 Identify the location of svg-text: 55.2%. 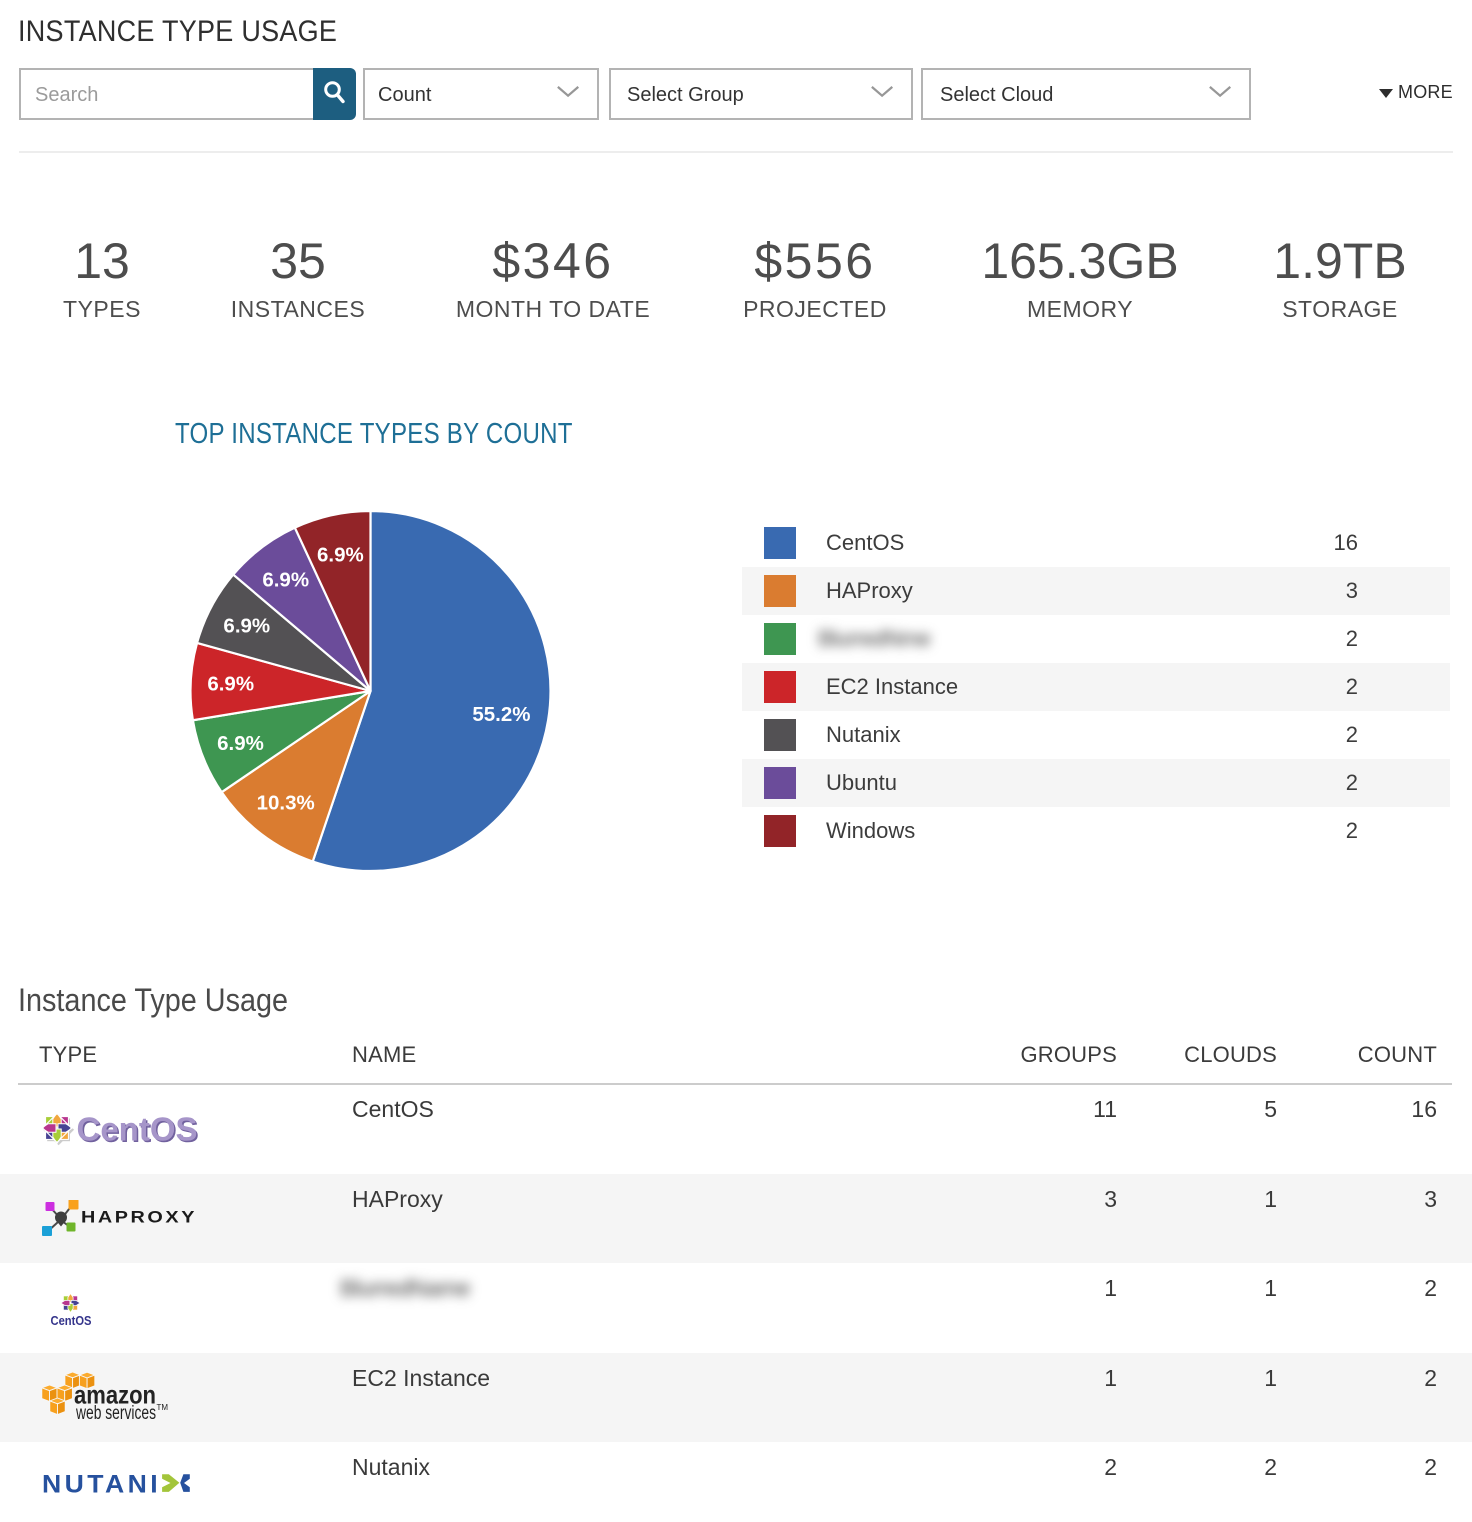
(501, 714).